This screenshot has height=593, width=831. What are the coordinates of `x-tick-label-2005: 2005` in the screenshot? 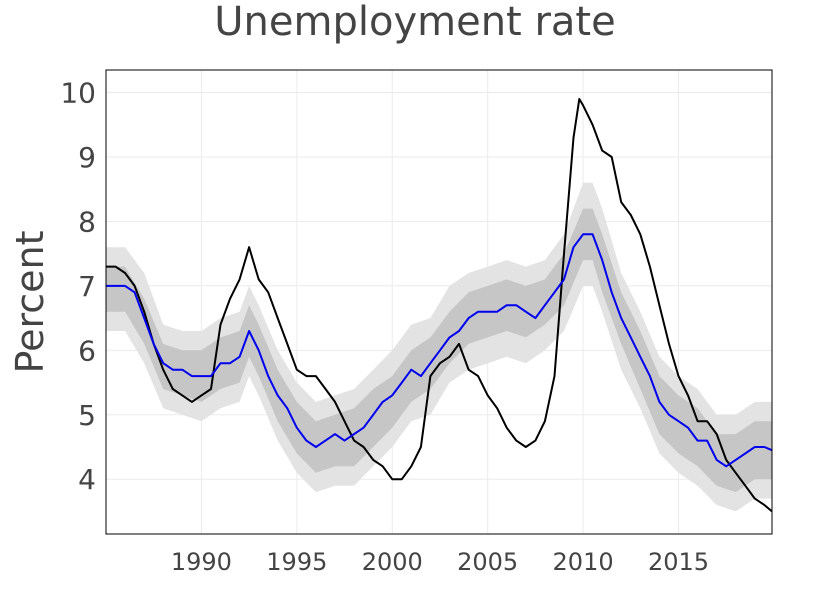 It's located at (487, 562).